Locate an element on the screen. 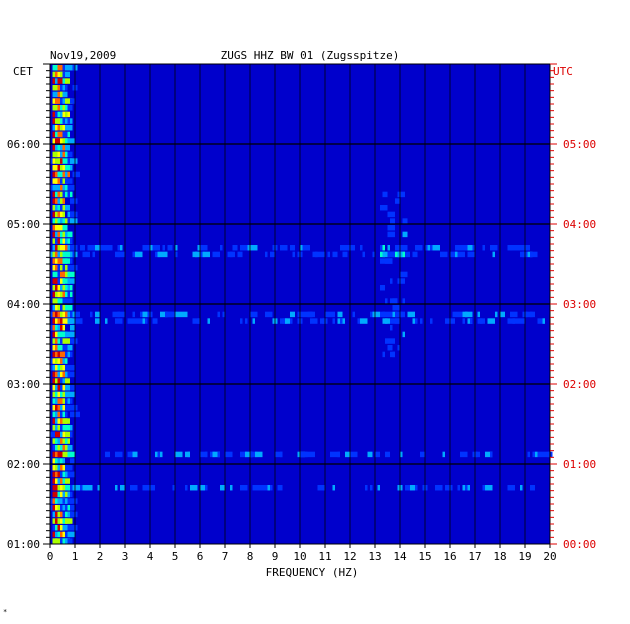 This screenshot has width=630, height=624. left-axis-label: CET is located at coordinates (23, 71).